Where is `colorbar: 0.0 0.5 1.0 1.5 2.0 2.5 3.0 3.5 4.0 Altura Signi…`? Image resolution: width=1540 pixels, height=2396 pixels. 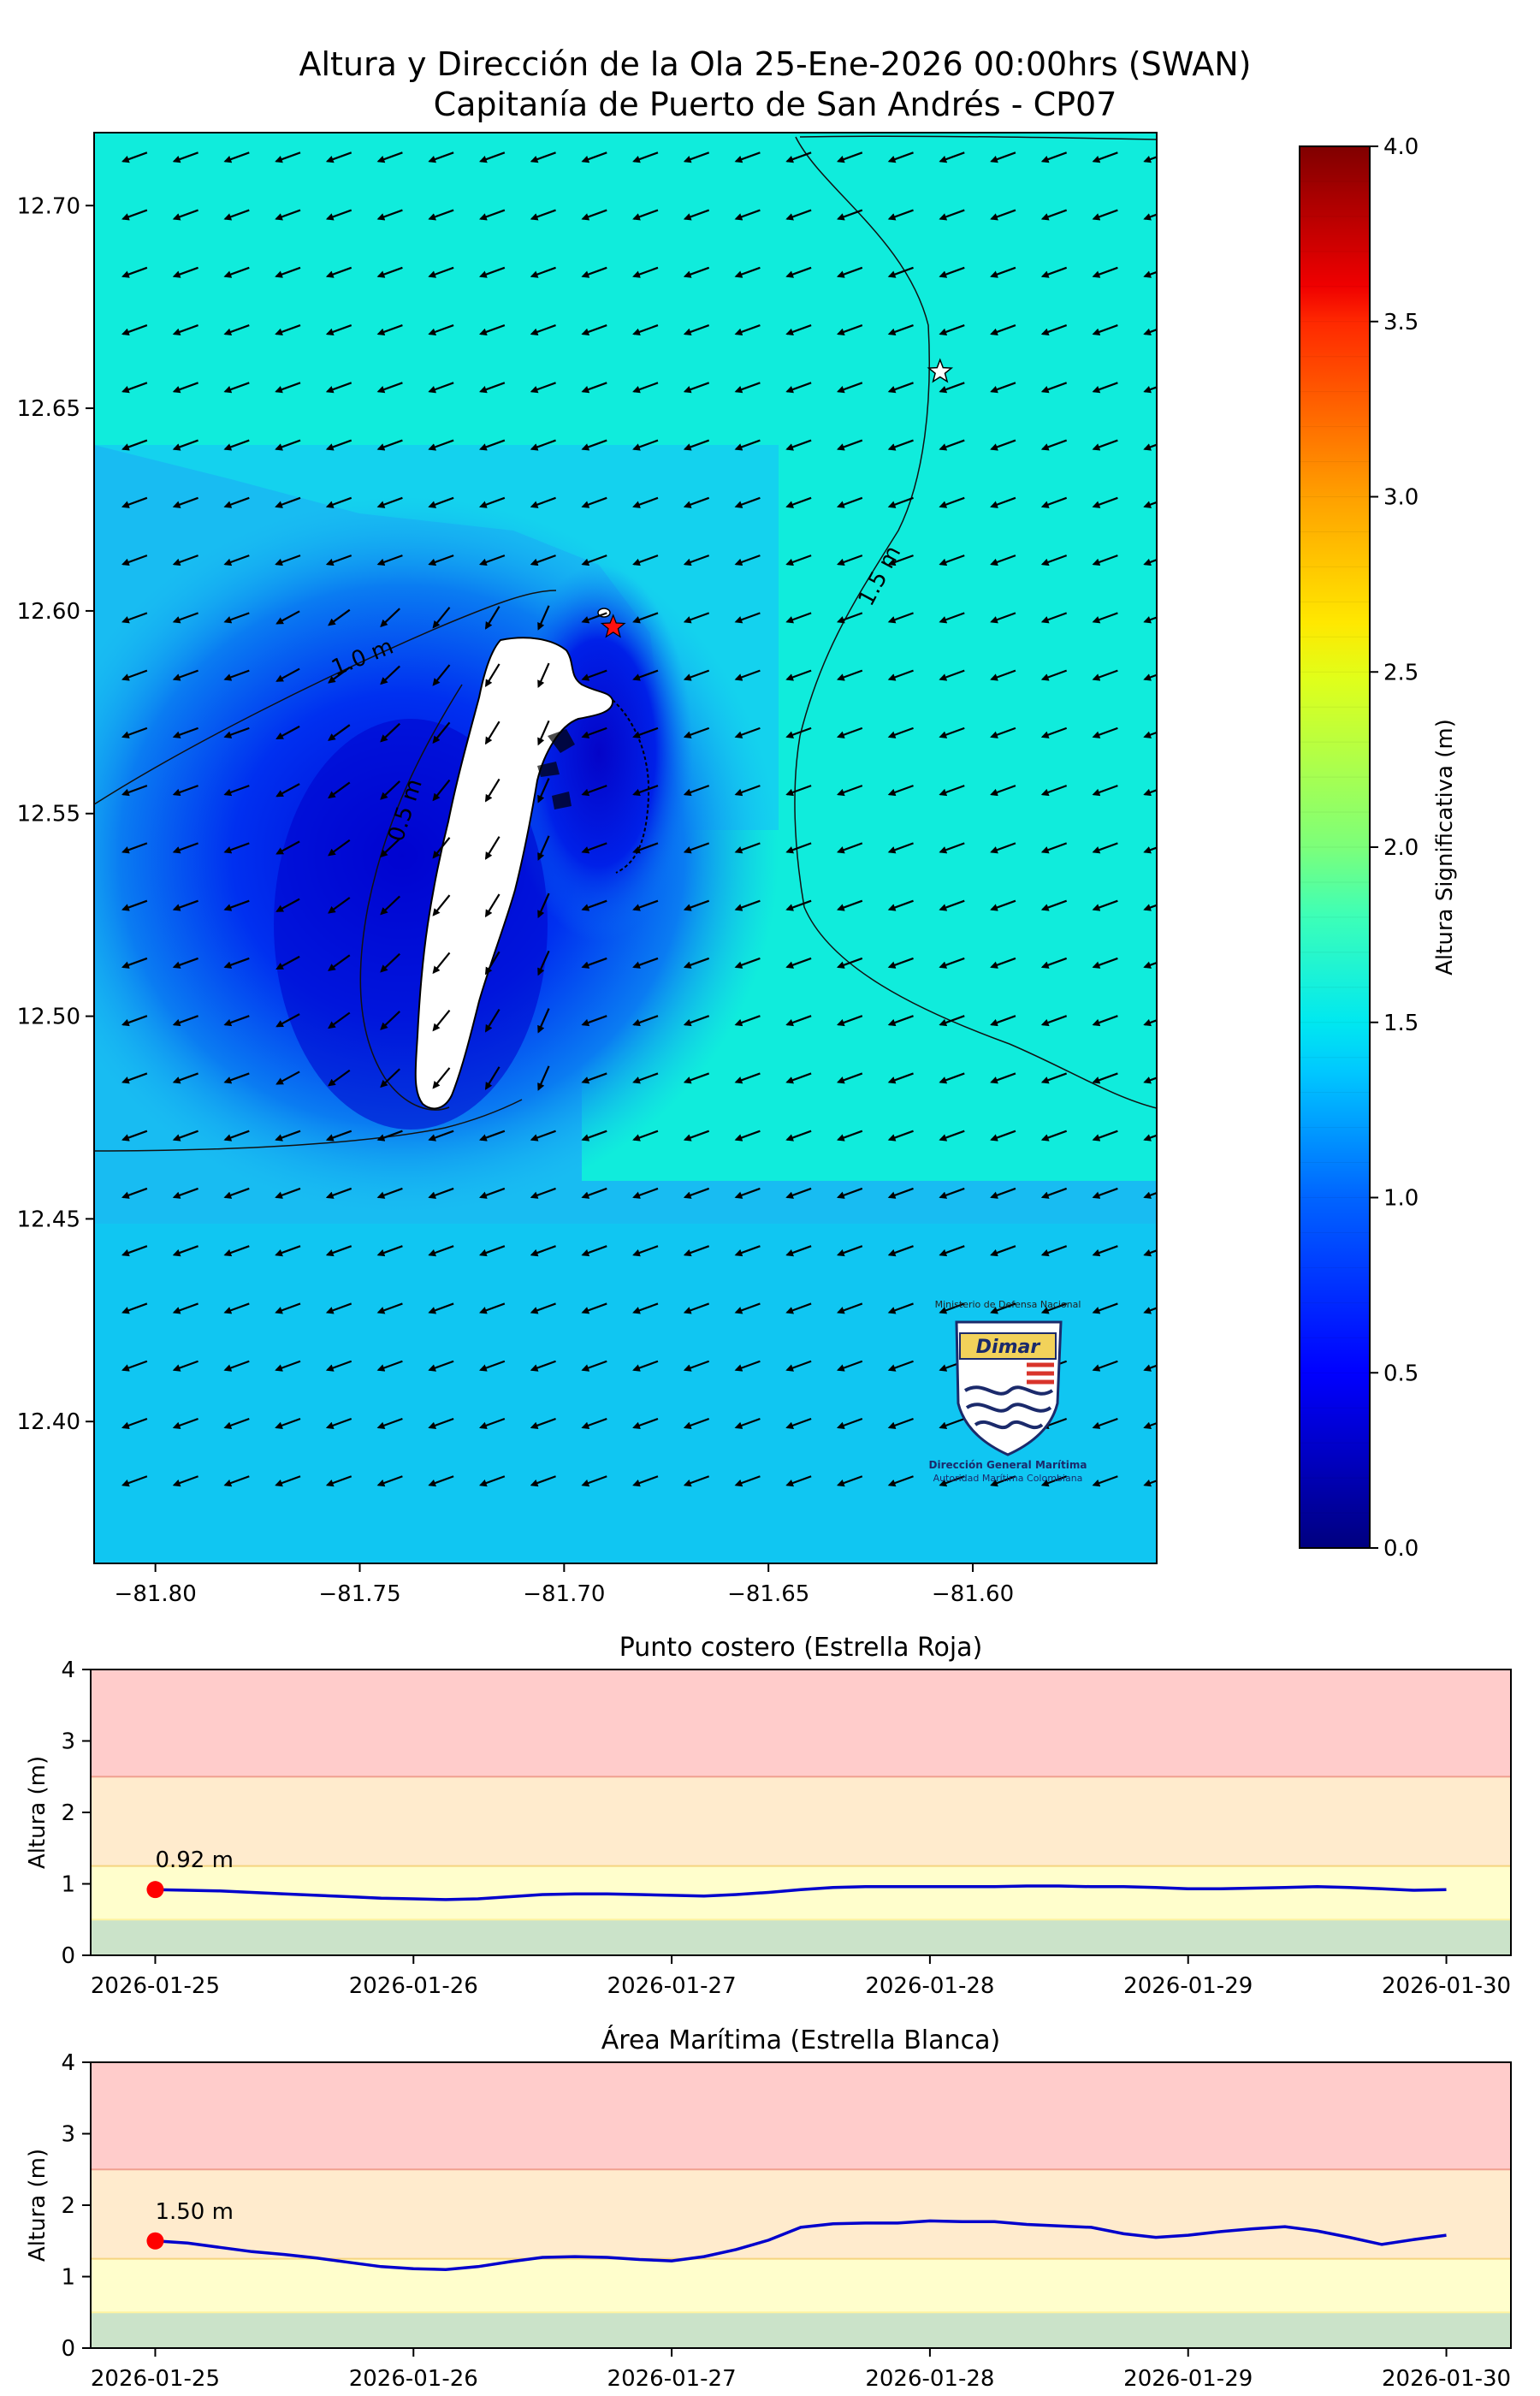
colorbar: 0.0 0.5 1.0 1.5 2.0 2.5 3.0 3.5 4.0 Altura Signi… is located at coordinates (1378, 848).